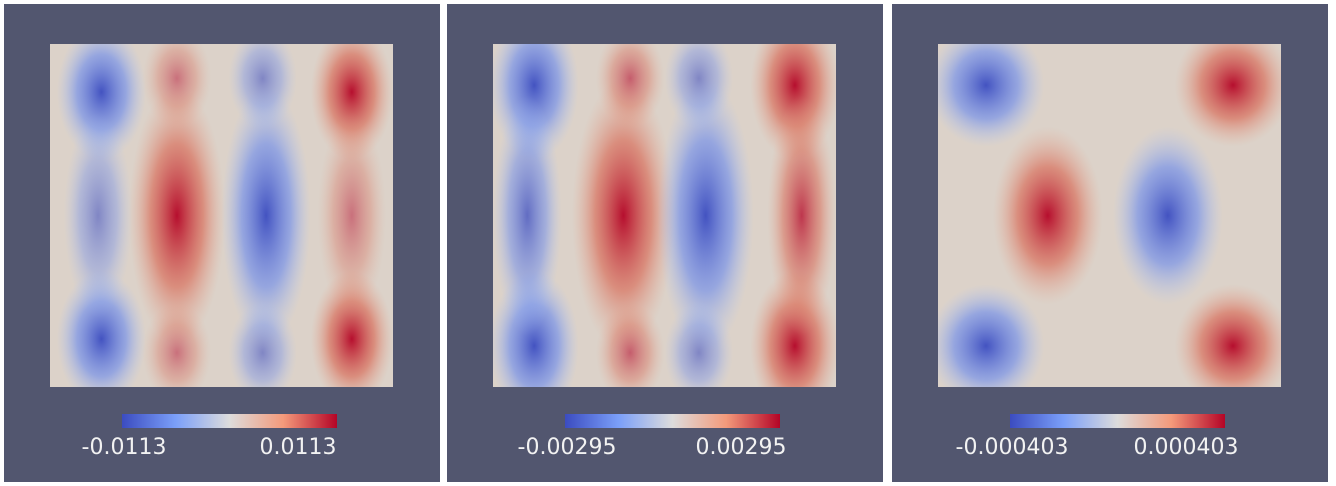 The width and height of the screenshot is (1336, 486). What do you see at coordinates (1012, 447) in the screenshot?
I see `colorbar-min-label: -0.000403` at bounding box center [1012, 447].